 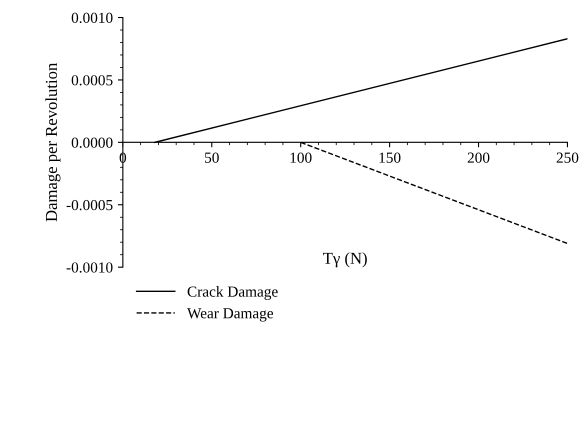 I want to click on y-tick-label: 0.0005, so click(x=92, y=80).